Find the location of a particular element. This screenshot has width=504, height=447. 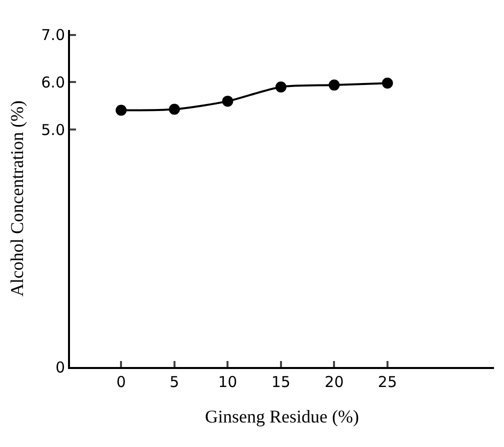

y-axis-title: Alcohol Concentration (%) is located at coordinates (17, 198).